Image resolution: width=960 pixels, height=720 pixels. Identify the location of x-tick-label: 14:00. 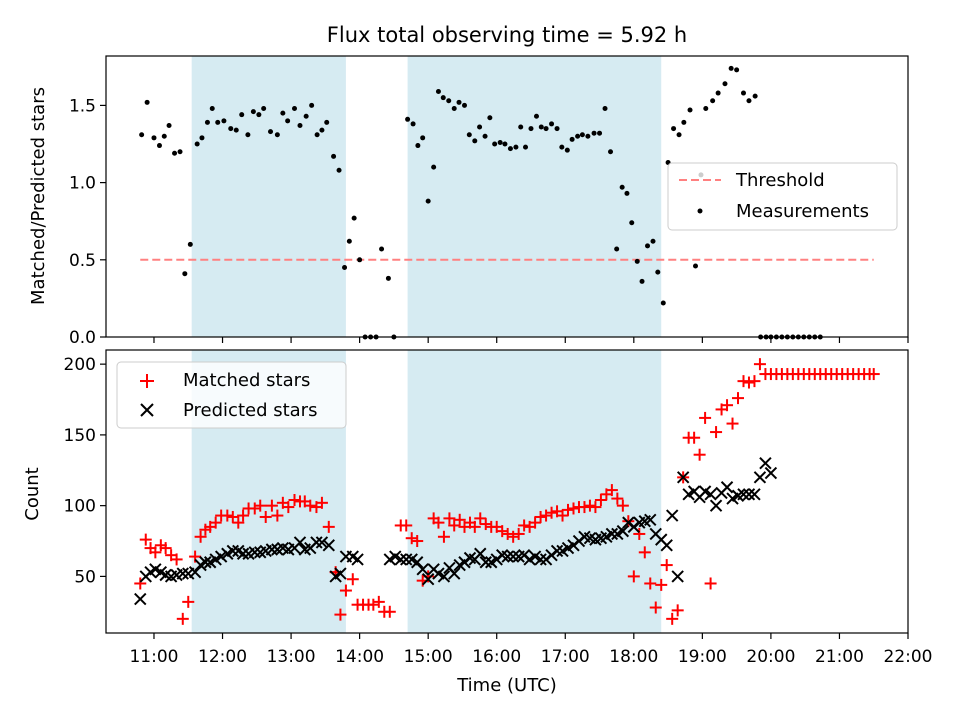
(359, 657).